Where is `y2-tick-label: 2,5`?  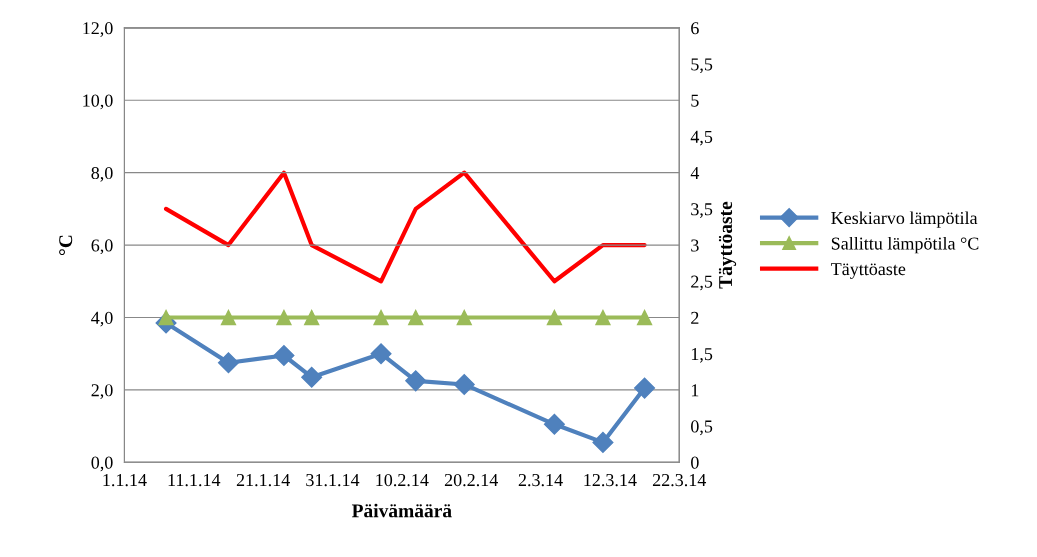
y2-tick-label: 2,5 is located at coordinates (702, 283).